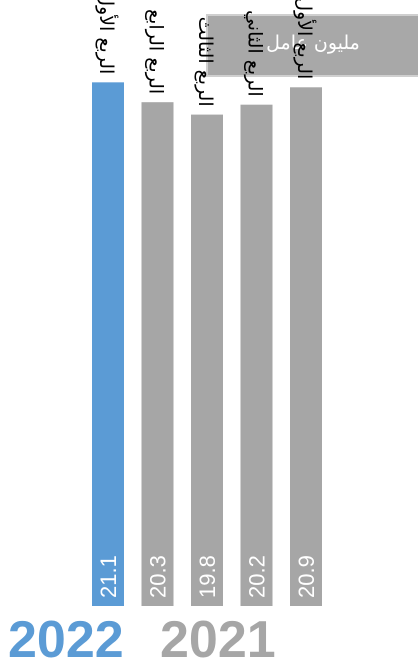 The height and width of the screenshot is (670, 420). Describe the element at coordinates (158, 576) in the screenshot. I see `value-label-2: 20.3` at that location.